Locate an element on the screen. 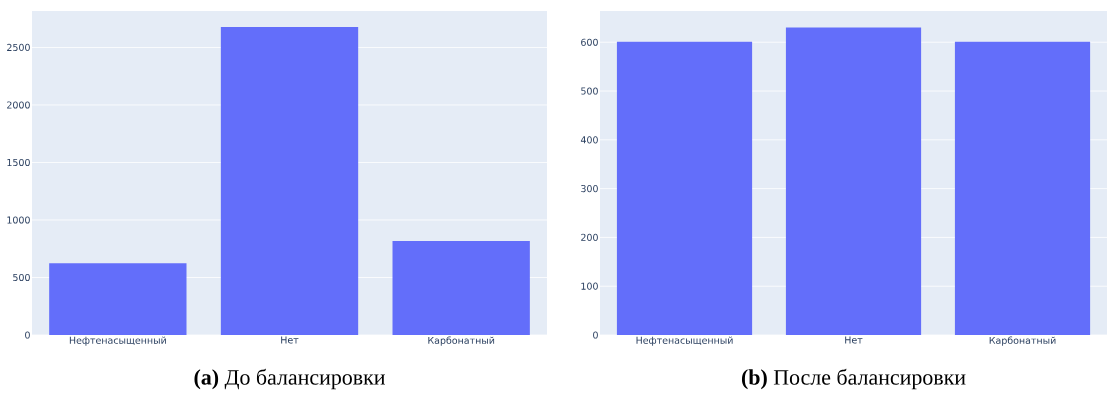  y-tick-label: 2000 is located at coordinates (18, 105).